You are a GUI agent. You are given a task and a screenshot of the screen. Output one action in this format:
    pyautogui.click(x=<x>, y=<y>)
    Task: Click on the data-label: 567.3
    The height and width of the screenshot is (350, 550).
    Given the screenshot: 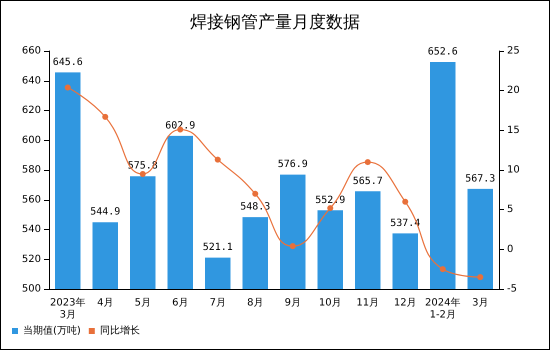 What is the action you would take?
    pyautogui.click(x=480, y=178)
    